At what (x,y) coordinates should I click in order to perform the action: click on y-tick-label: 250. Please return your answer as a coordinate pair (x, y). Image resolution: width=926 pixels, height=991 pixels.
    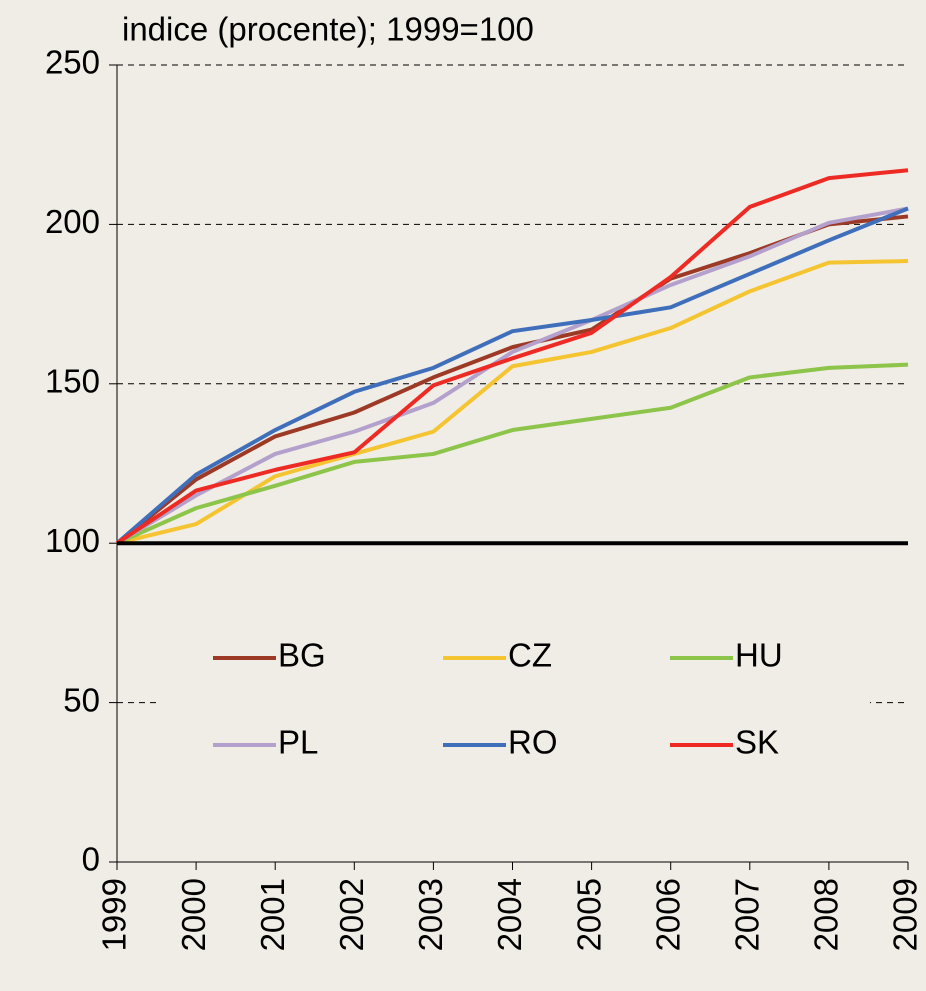
    Looking at the image, I should click on (72, 62).